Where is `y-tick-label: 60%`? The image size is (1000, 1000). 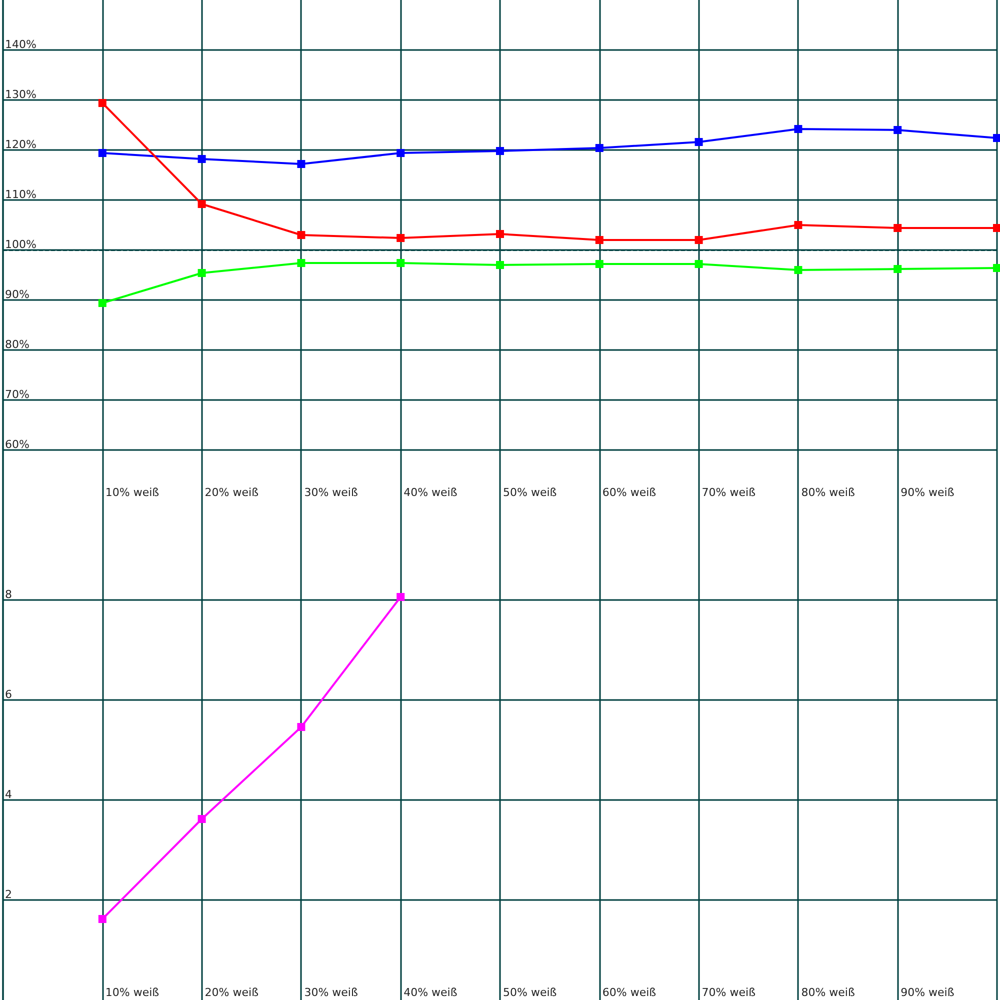 y-tick-label: 60% is located at coordinates (17, 444).